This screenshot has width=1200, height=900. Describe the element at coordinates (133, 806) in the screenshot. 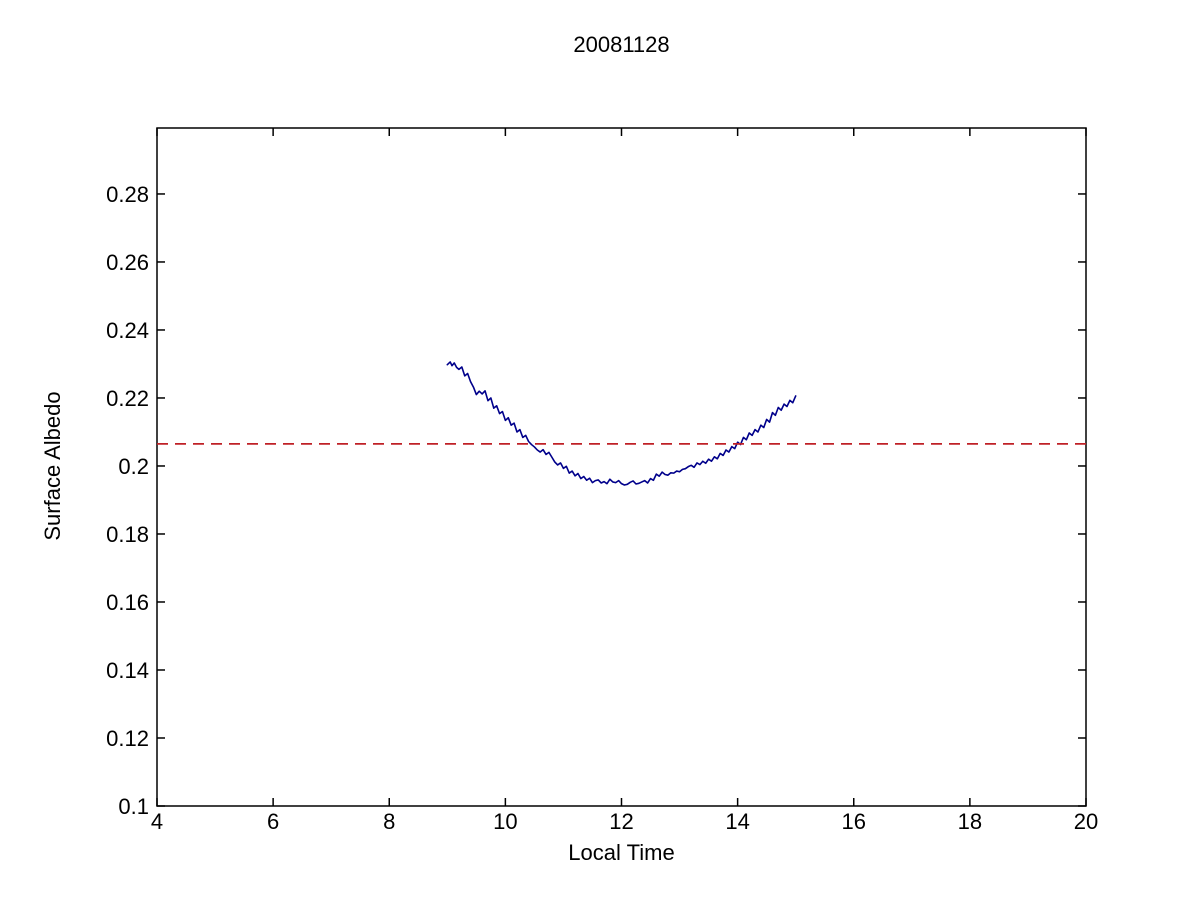

I see `y-tick-label: 0.1` at that location.